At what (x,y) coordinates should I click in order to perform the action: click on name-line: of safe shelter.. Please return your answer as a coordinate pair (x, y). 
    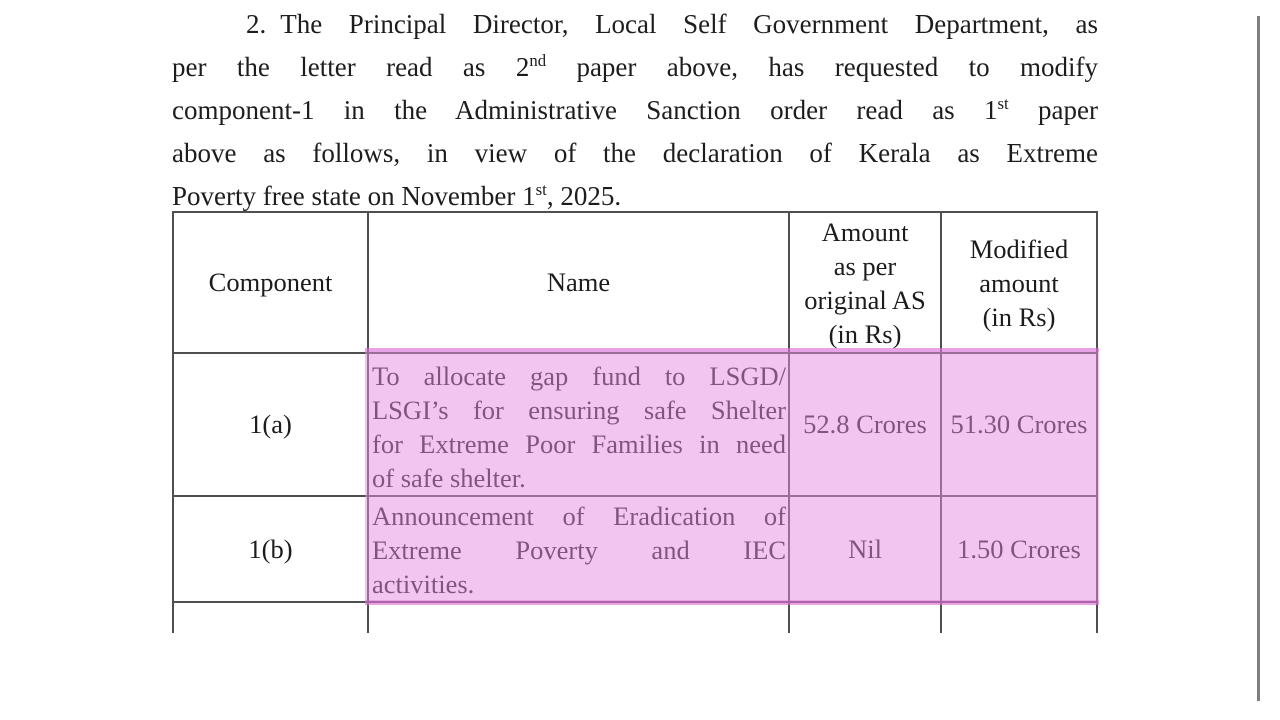
    Looking at the image, I should click on (449, 478).